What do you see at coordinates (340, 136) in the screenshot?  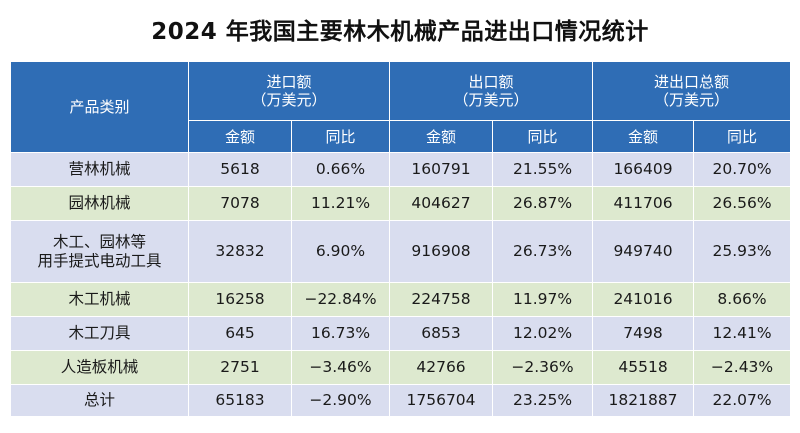 I see `header-import-yoy: 同比` at bounding box center [340, 136].